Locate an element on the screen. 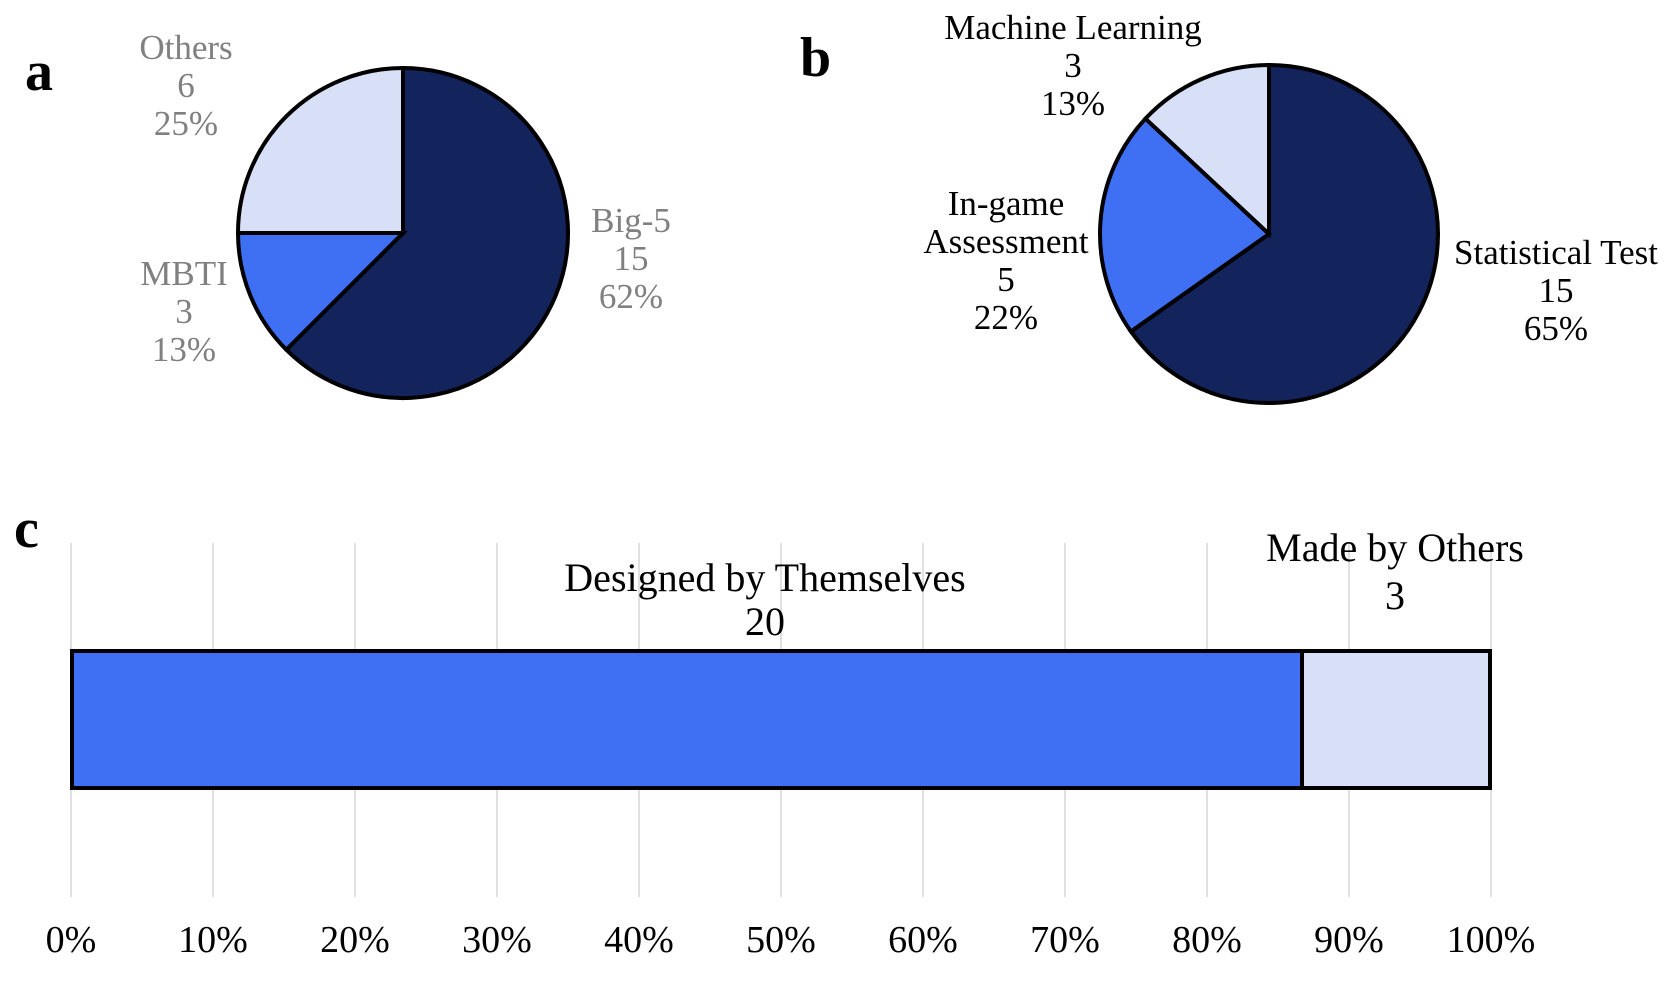 Image resolution: width=1671 pixels, height=983 pixels. x-tick-label: 40% is located at coordinates (639, 940).